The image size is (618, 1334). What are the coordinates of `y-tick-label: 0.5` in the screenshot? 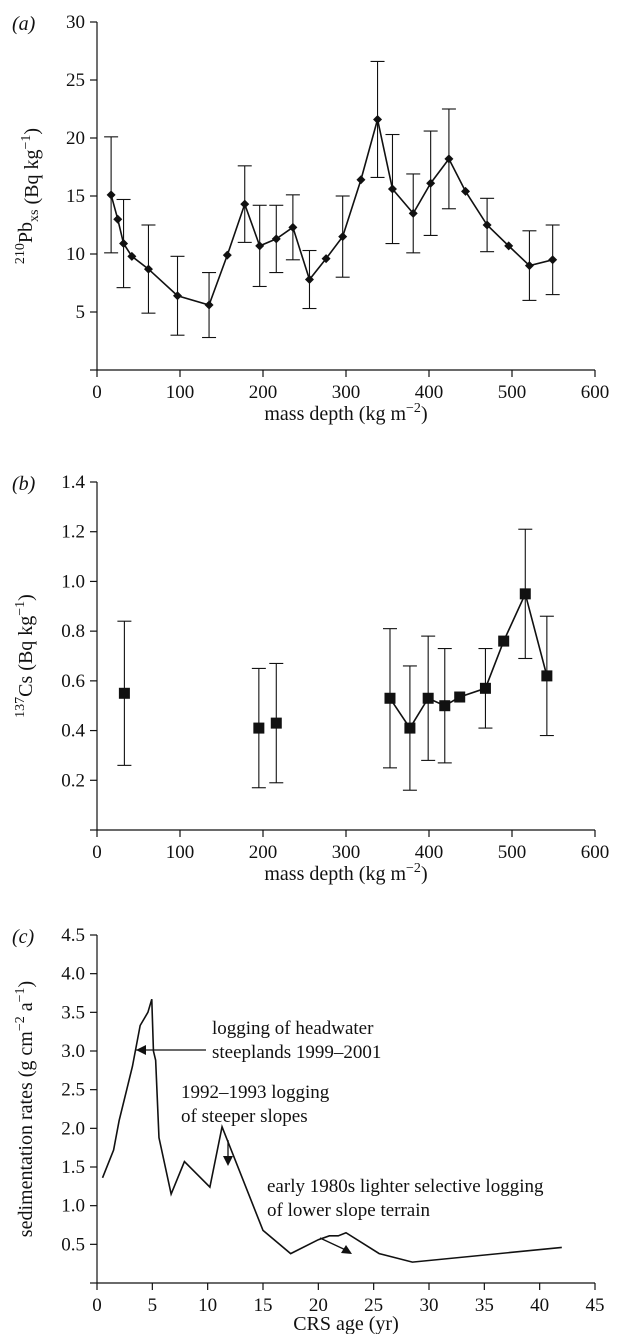 It's located at (73, 1244).